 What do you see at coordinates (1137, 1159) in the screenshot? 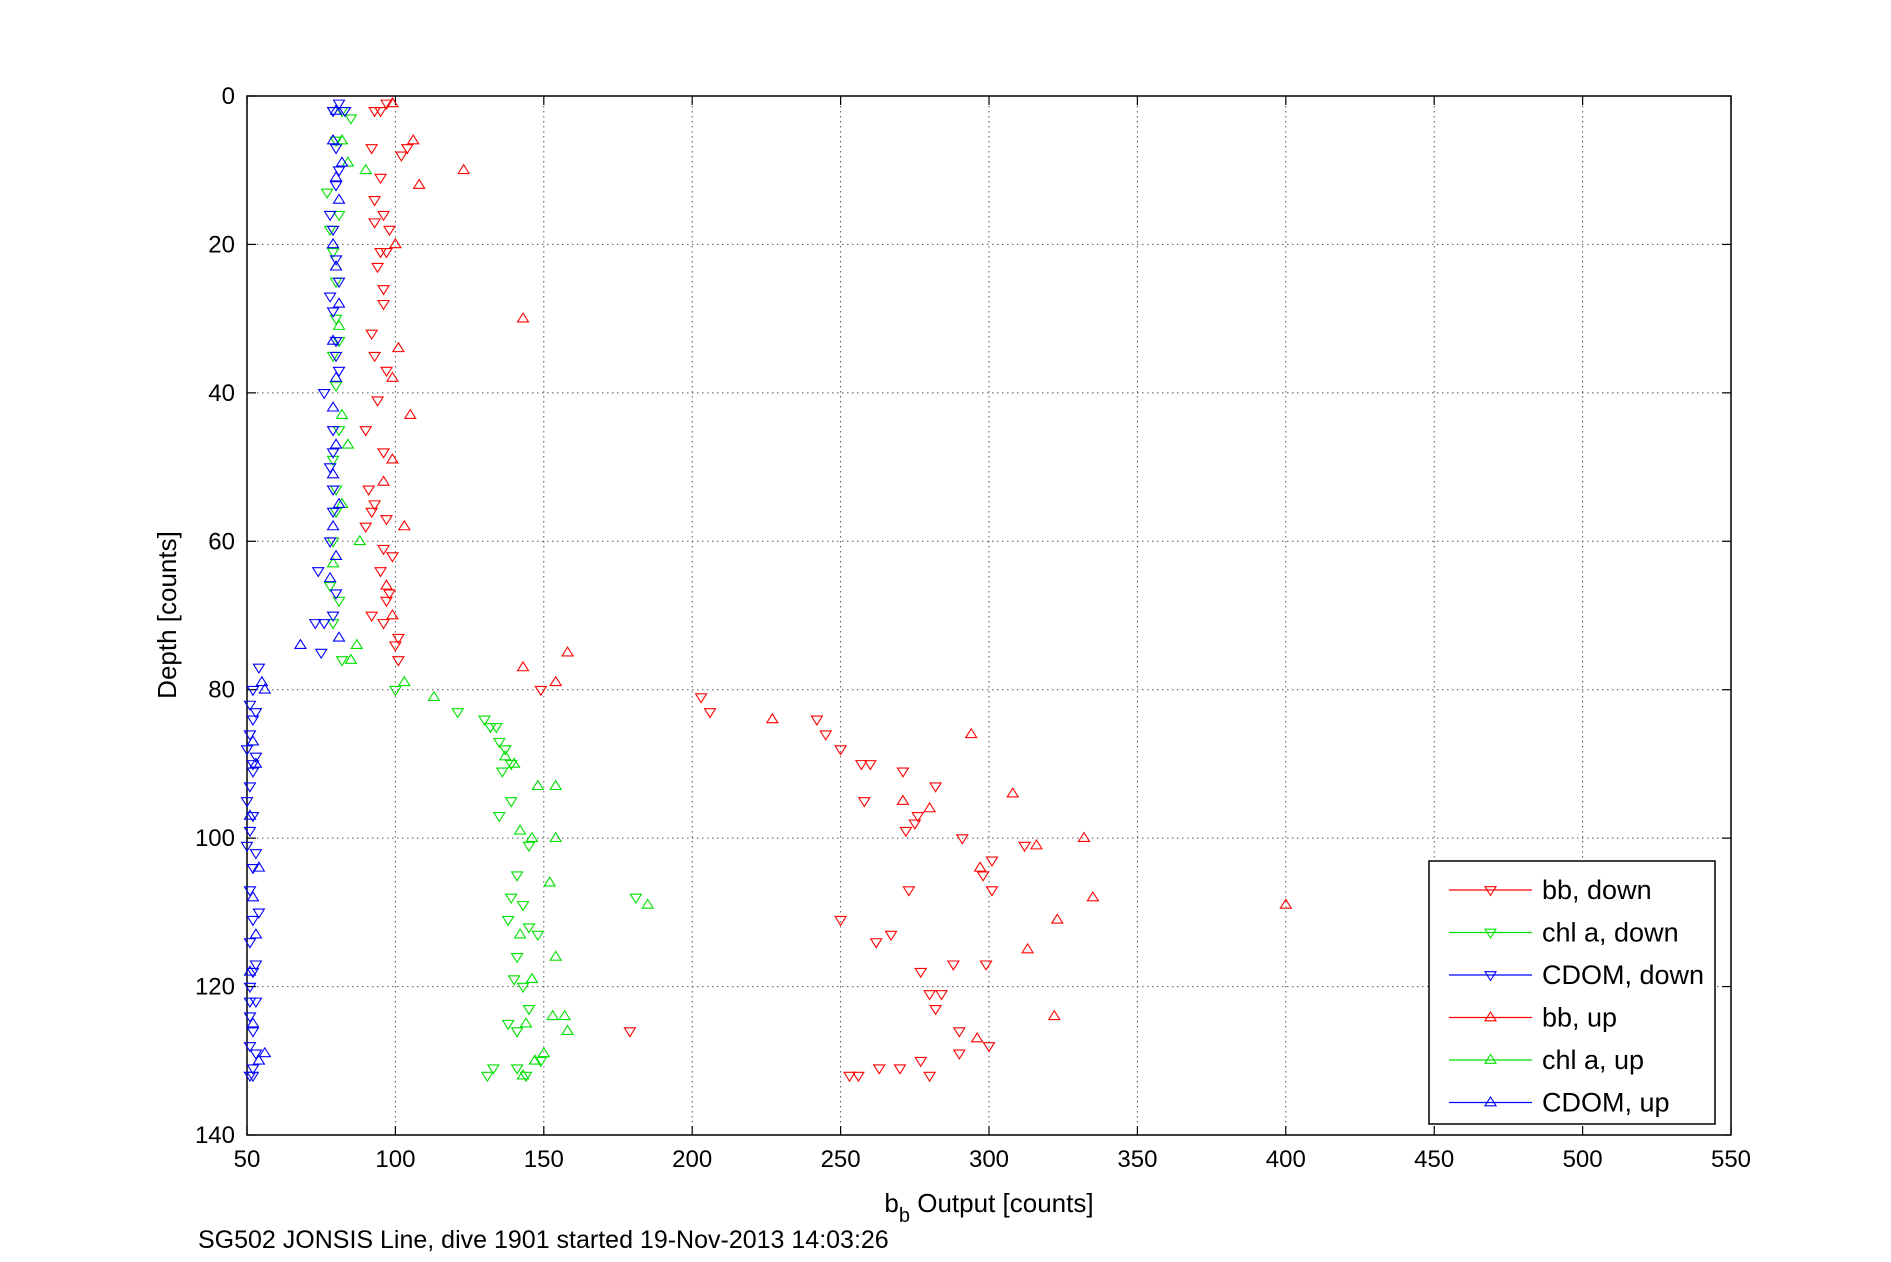
I see `x-tick-label: 350` at bounding box center [1137, 1159].